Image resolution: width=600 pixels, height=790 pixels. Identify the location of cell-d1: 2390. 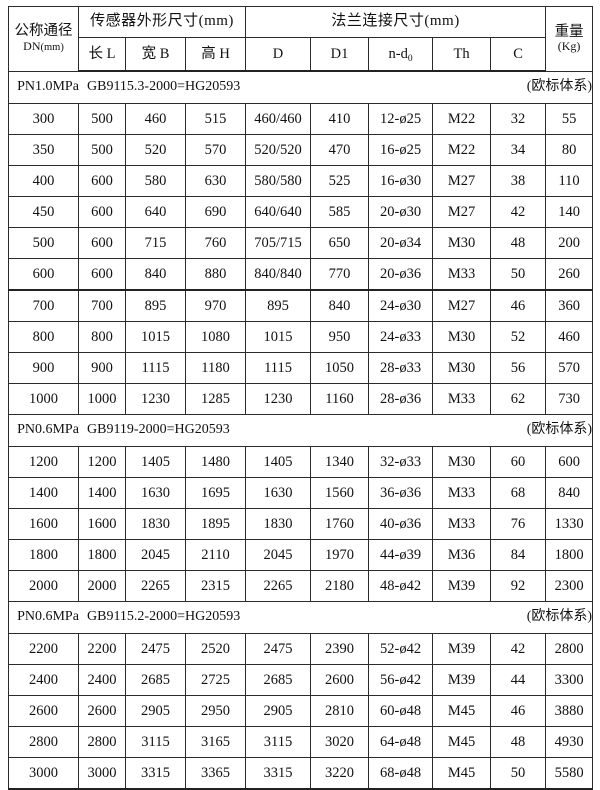
(340, 649).